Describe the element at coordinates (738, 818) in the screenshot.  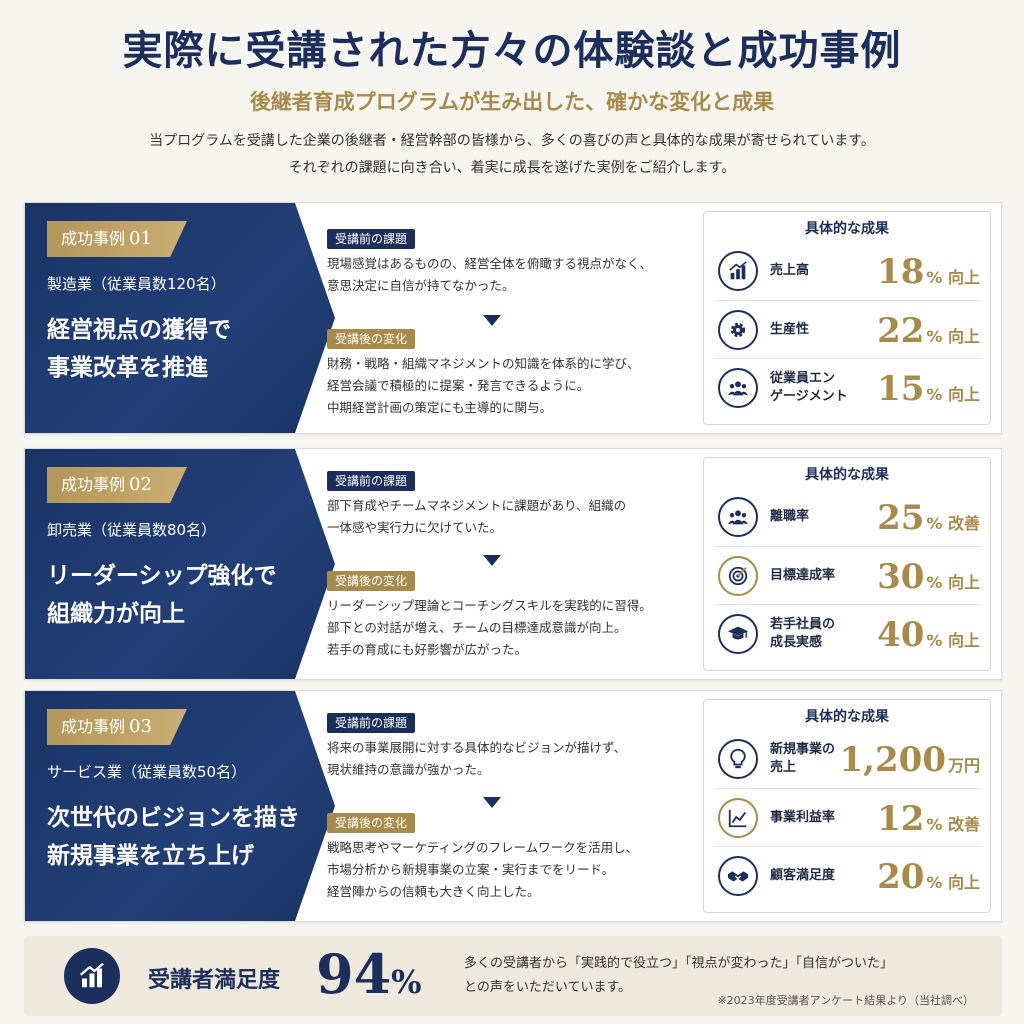
I see `line-chart-icon` at that location.